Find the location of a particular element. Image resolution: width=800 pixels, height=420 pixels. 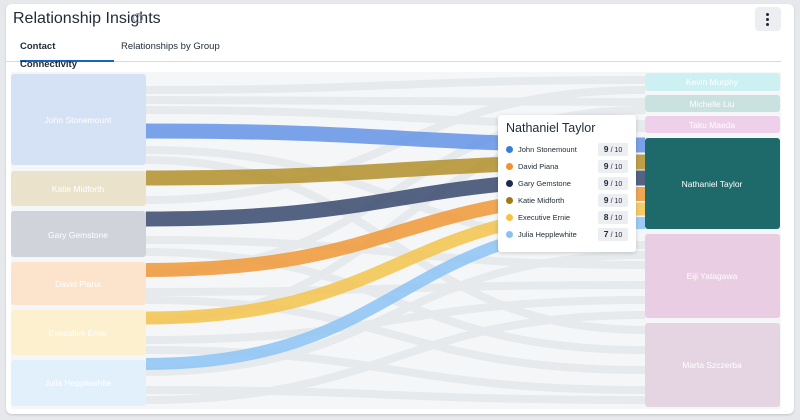

node-nathaniel-taylor is located at coordinates (712, 183).